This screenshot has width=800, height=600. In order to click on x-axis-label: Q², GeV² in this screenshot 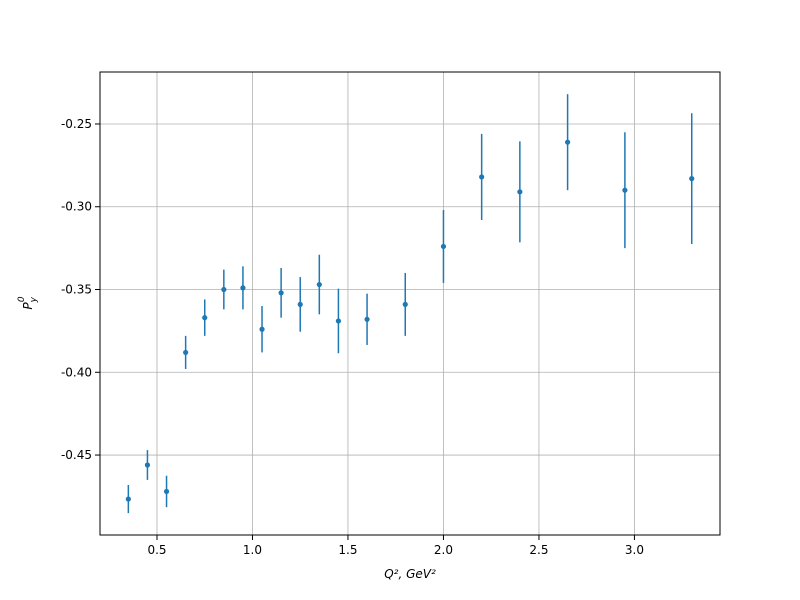, I will do `click(410, 574)`.